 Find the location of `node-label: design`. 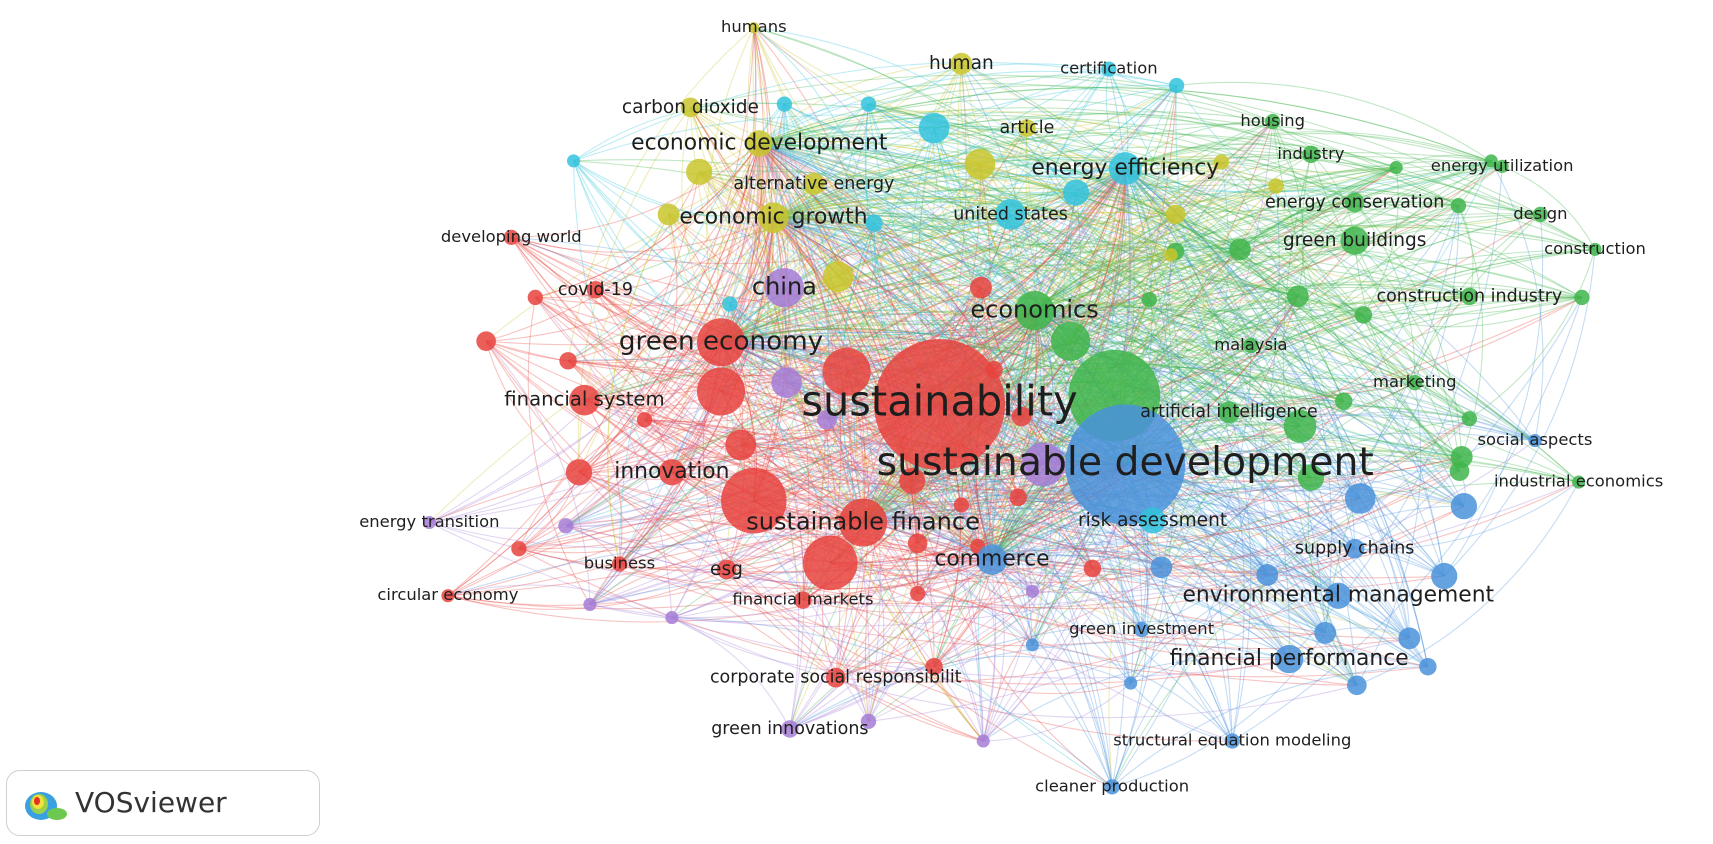

node-label: design is located at coordinates (1540, 213).